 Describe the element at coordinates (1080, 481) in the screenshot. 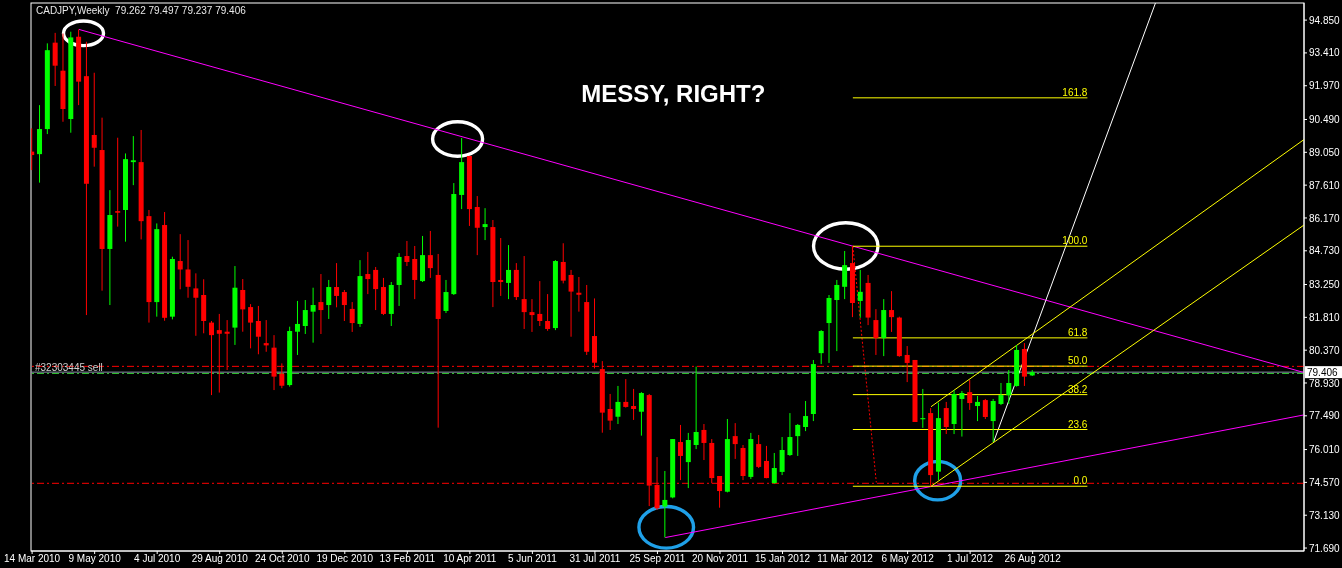

I see `series-label: 0.0` at that location.